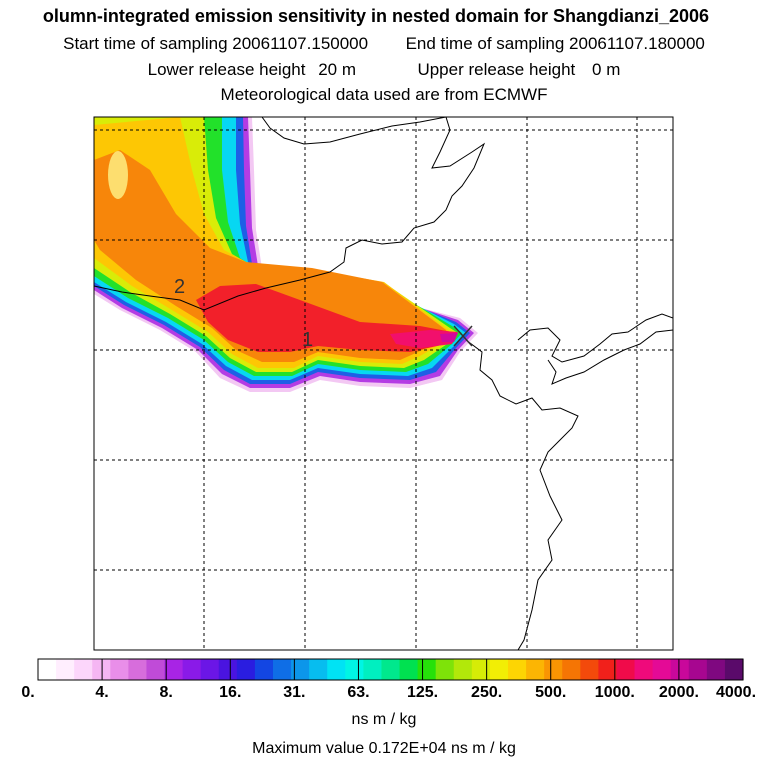  What do you see at coordinates (102, 692) in the screenshot?
I see `colorbar-tick-label: 4.` at bounding box center [102, 692].